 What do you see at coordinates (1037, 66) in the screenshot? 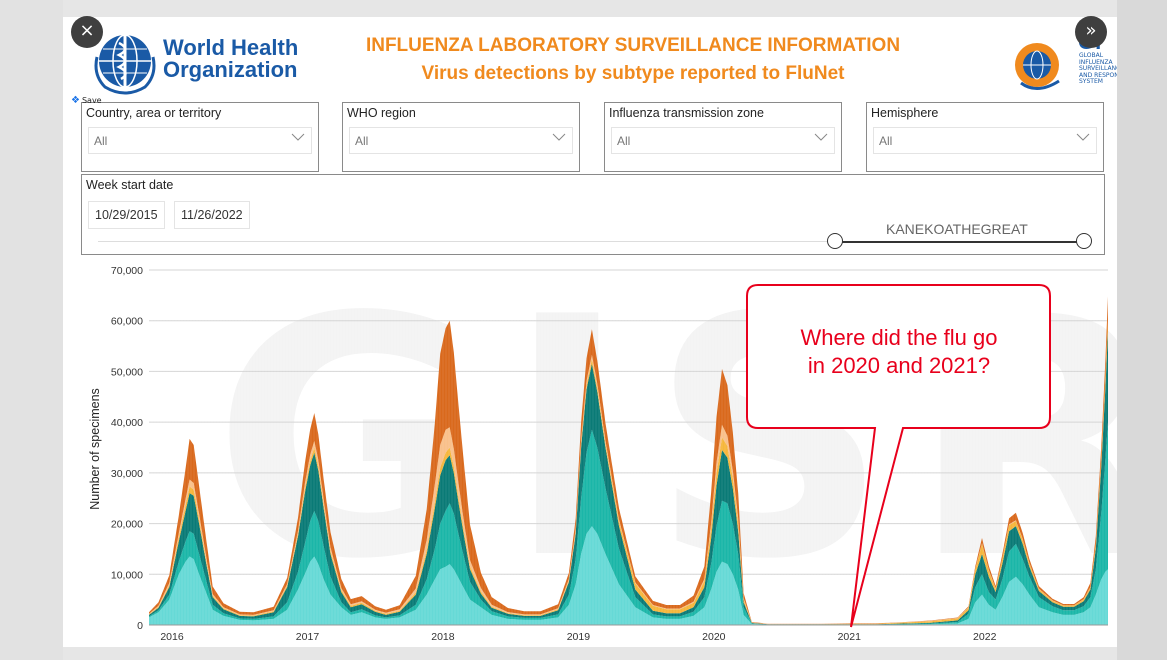
I see `gisrs-logo-icon` at bounding box center [1037, 66].